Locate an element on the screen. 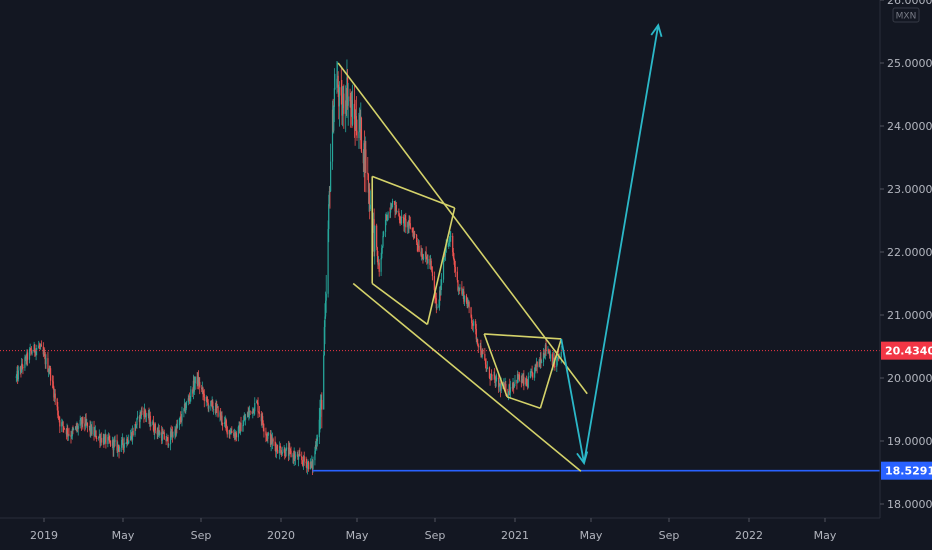  price-badges: 20.43405 18.52916 is located at coordinates (906, 410).